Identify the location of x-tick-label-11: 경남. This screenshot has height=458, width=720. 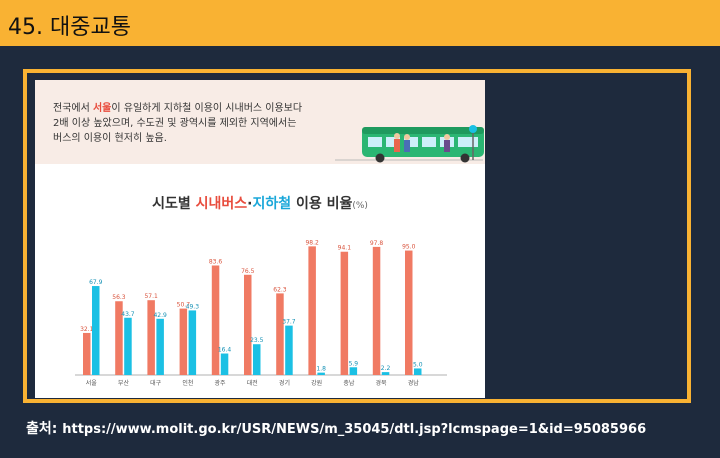
(414, 383).